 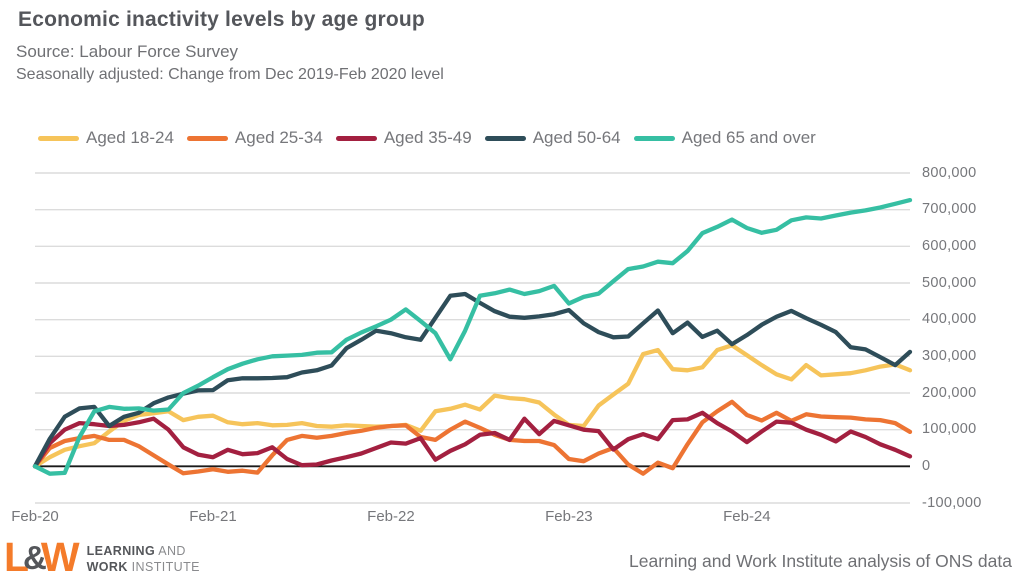 I want to click on logo-ampersand: &, so click(x=35, y=557).